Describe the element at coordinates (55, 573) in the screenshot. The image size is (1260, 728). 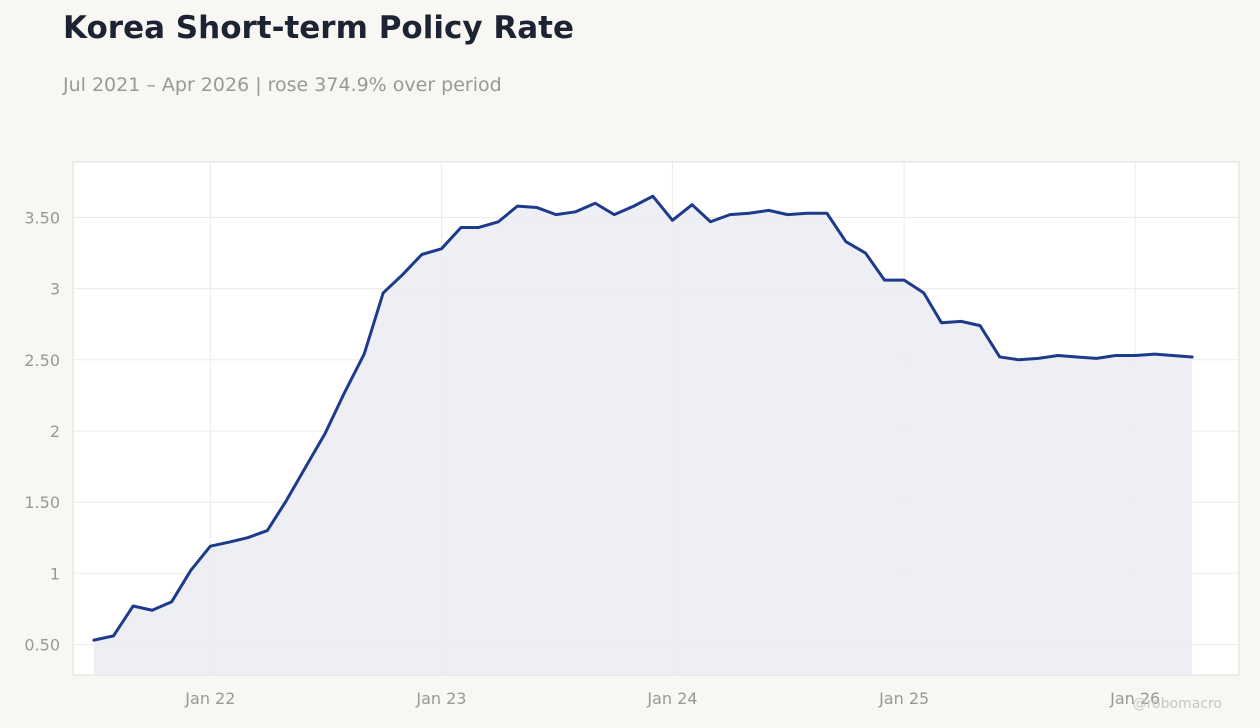
I see `y-tick-label: 1` at that location.